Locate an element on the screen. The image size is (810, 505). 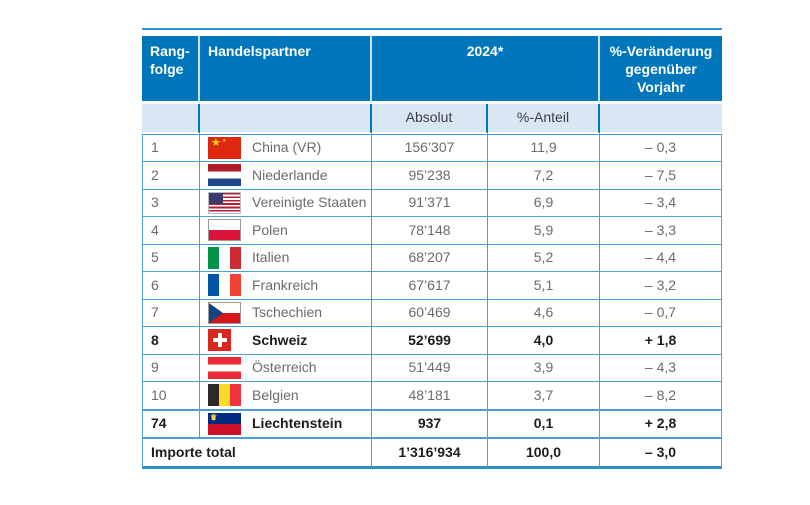
total-anteil: 100,0 is located at coordinates (544, 454).